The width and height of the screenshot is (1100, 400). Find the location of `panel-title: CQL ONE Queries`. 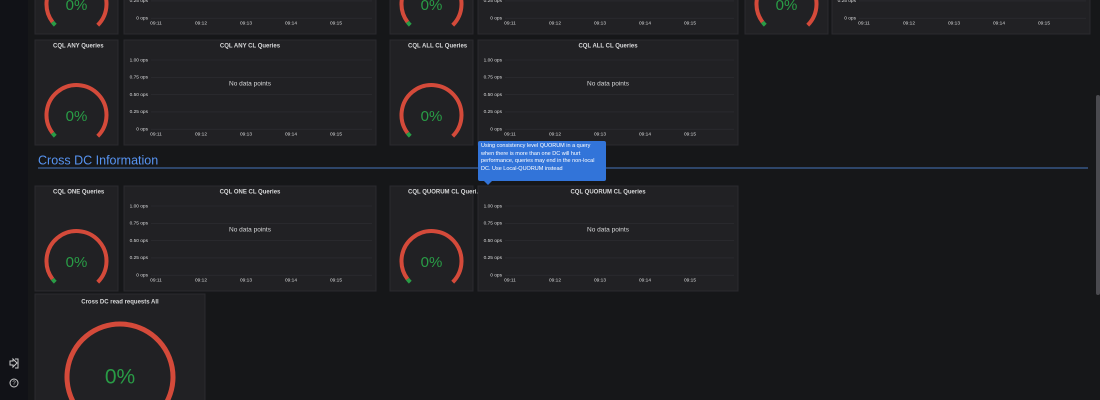

panel-title: CQL ONE Queries is located at coordinates (79, 193).